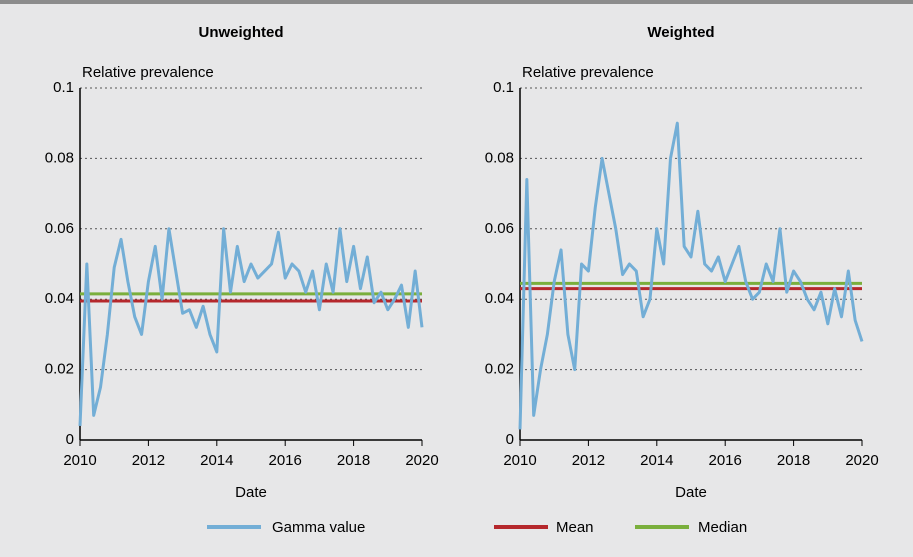 The width and height of the screenshot is (913, 557). What do you see at coordinates (456, 2) in the screenshot?
I see `top-border` at bounding box center [456, 2].